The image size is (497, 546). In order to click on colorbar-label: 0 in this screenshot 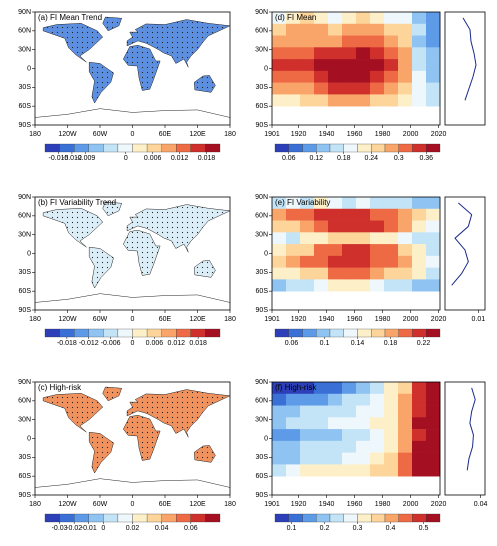, I will do `click(126, 158)`.